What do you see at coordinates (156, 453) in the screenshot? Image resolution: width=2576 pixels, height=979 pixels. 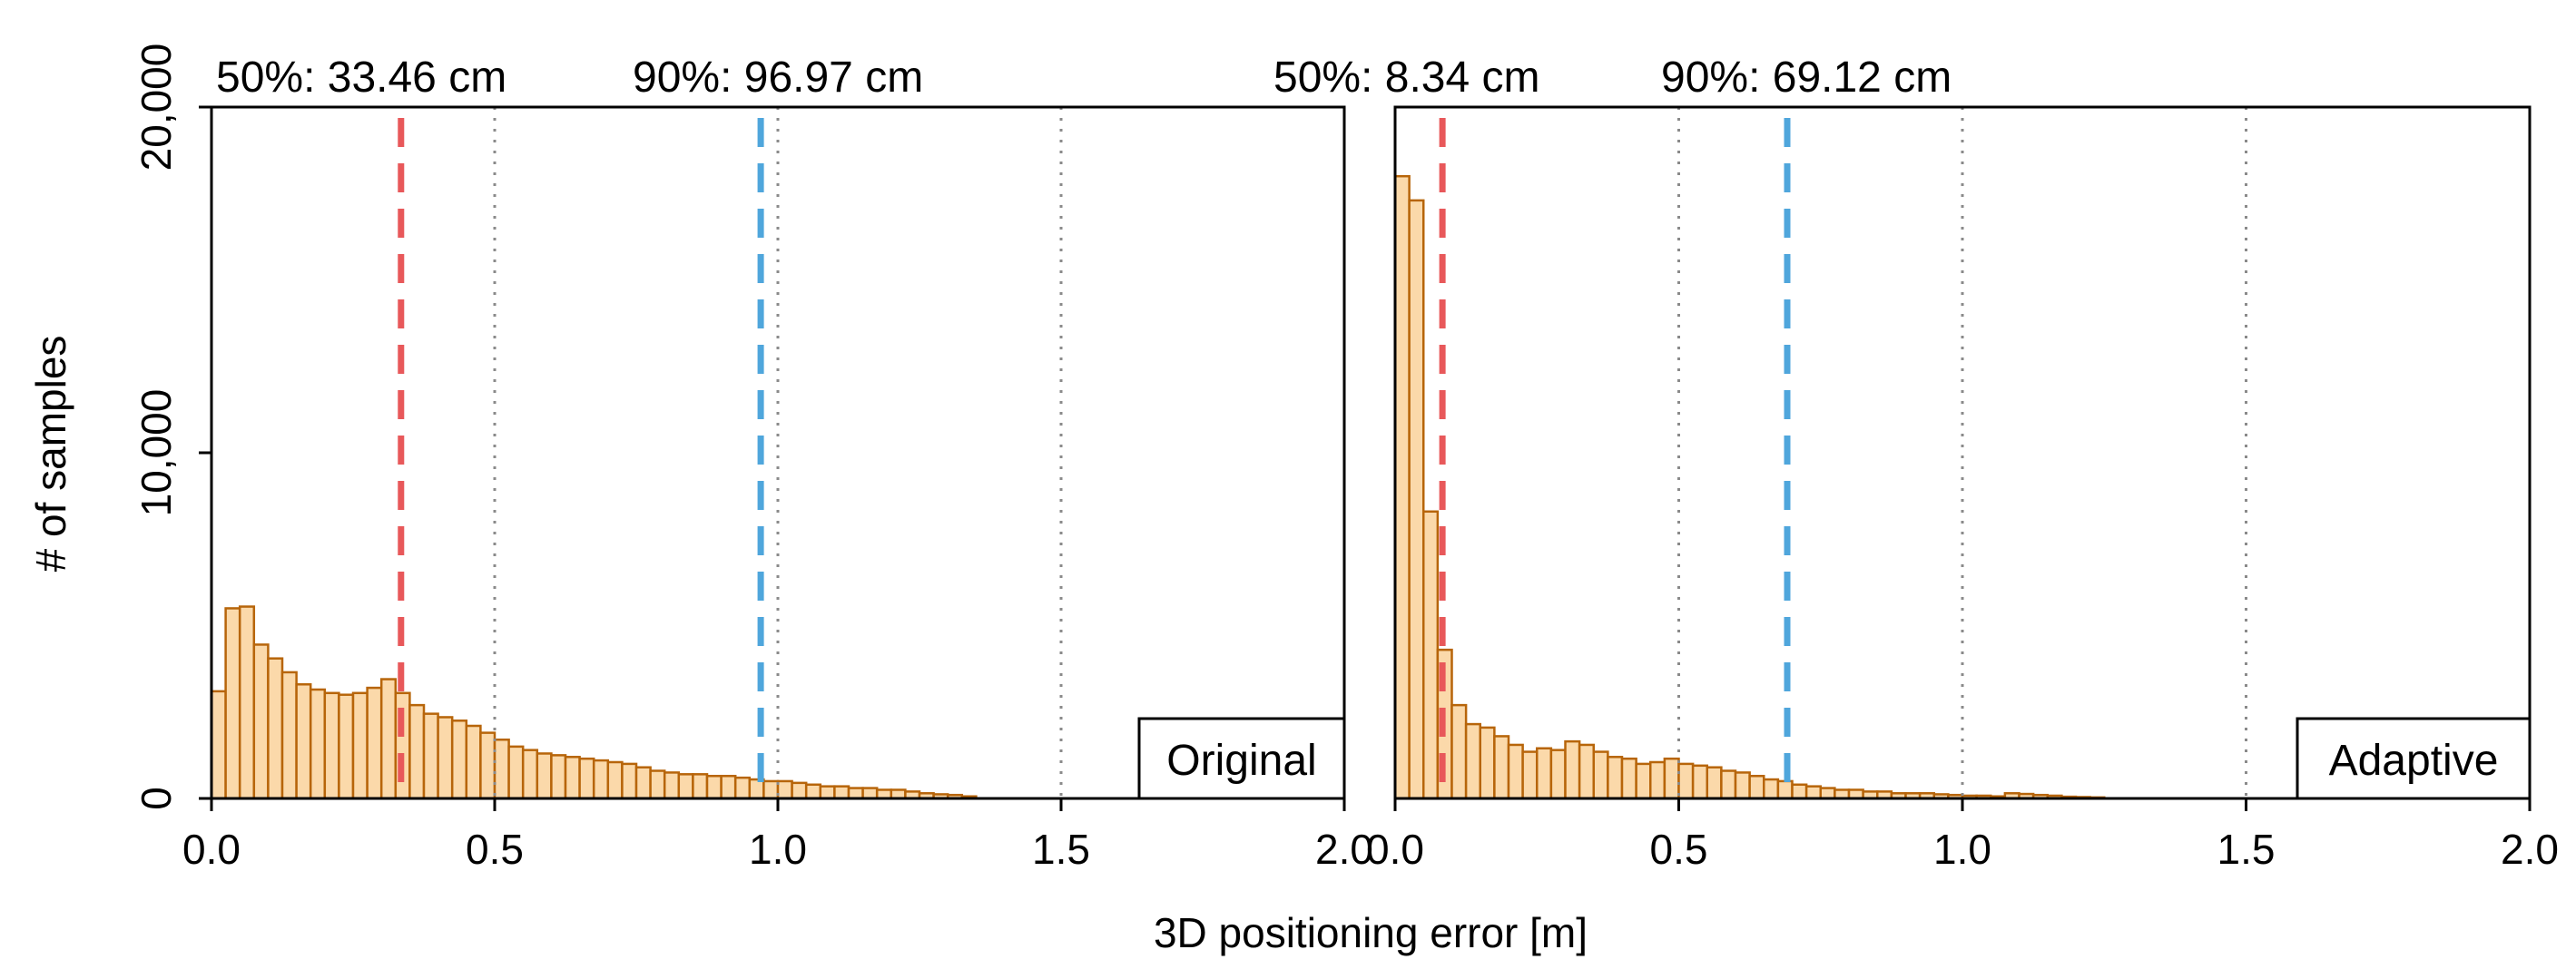 I see `y-tick-label-1: 10,000` at bounding box center [156, 453].